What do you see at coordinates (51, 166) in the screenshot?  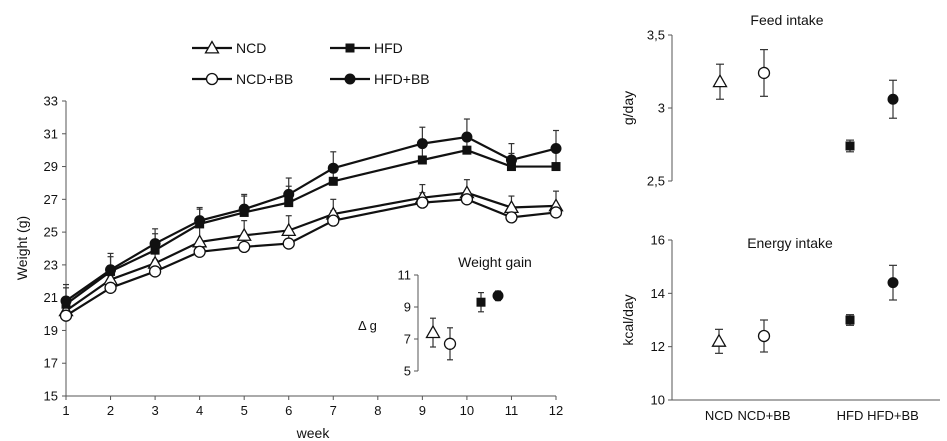 I see `main-y-tick-label: 29` at bounding box center [51, 166].